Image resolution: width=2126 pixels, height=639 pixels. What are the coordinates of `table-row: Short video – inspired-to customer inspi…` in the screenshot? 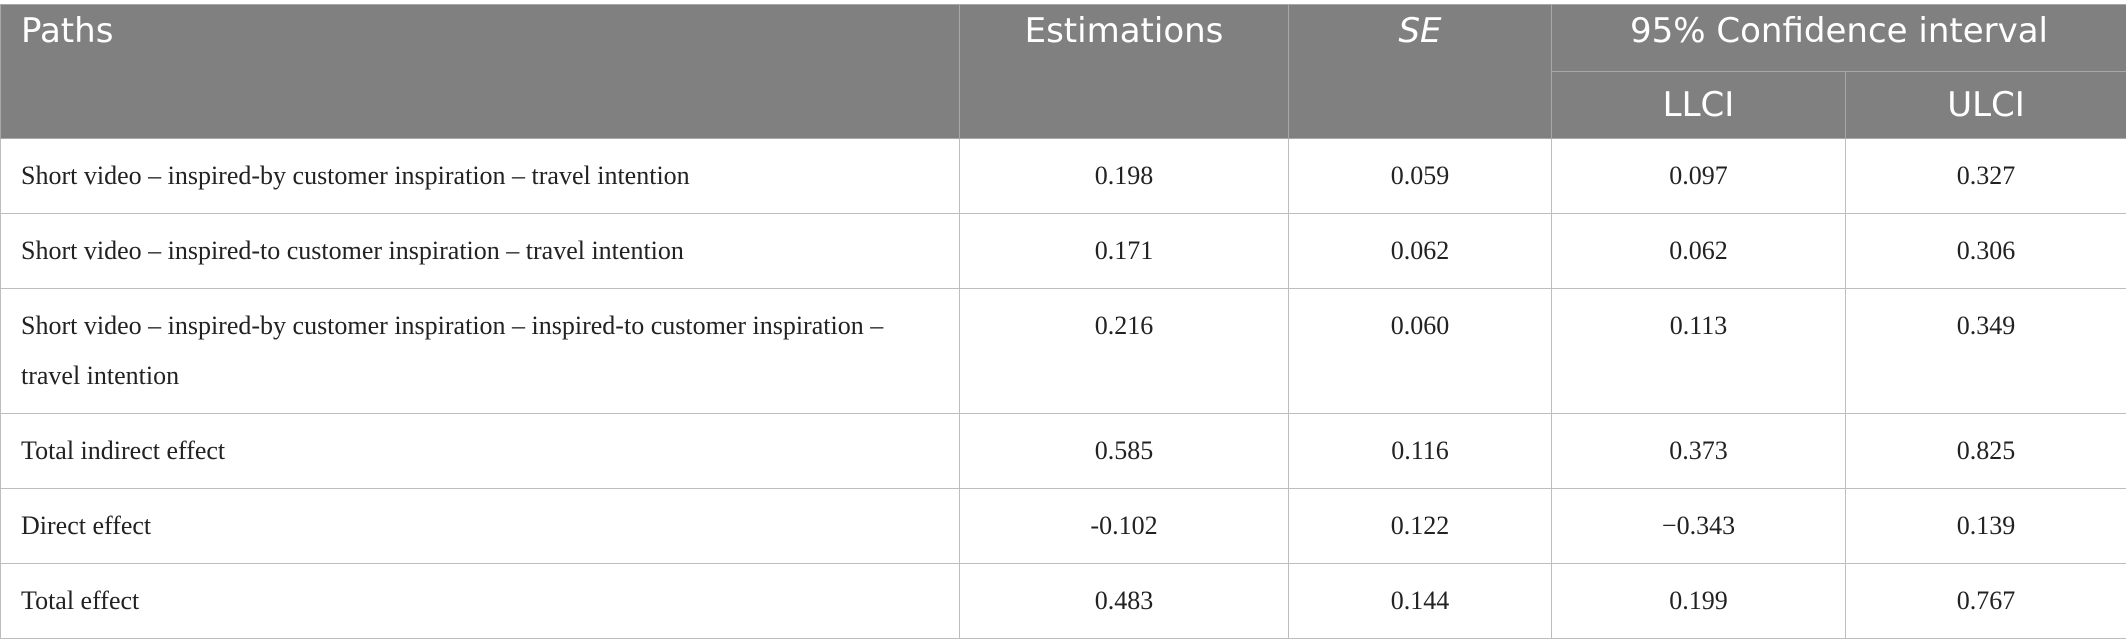 It's located at (1063, 251).